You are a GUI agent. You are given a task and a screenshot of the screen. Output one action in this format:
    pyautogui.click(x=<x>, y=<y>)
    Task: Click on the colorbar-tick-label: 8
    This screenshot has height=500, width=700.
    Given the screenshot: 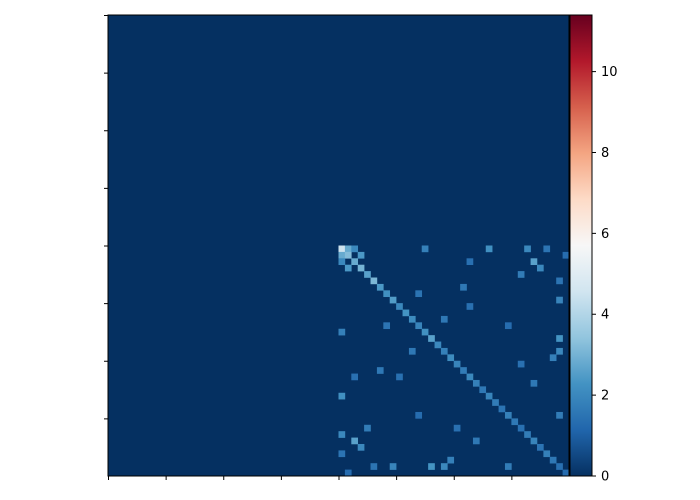 What is the action you would take?
    pyautogui.click(x=605, y=153)
    